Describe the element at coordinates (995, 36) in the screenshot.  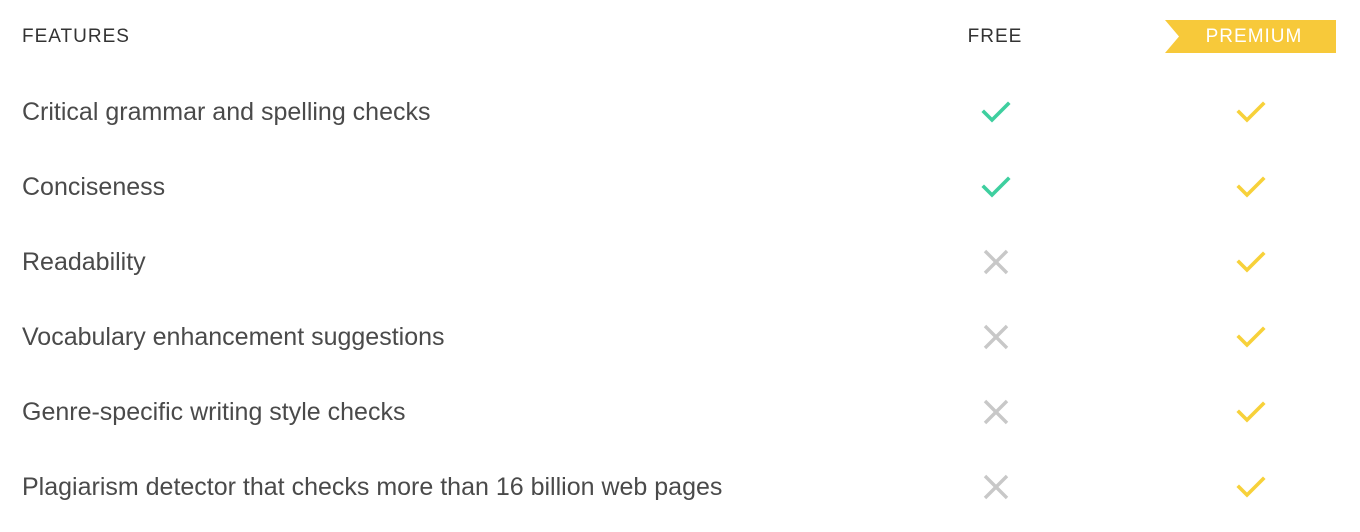
I see `free-column-header: FREE` at that location.